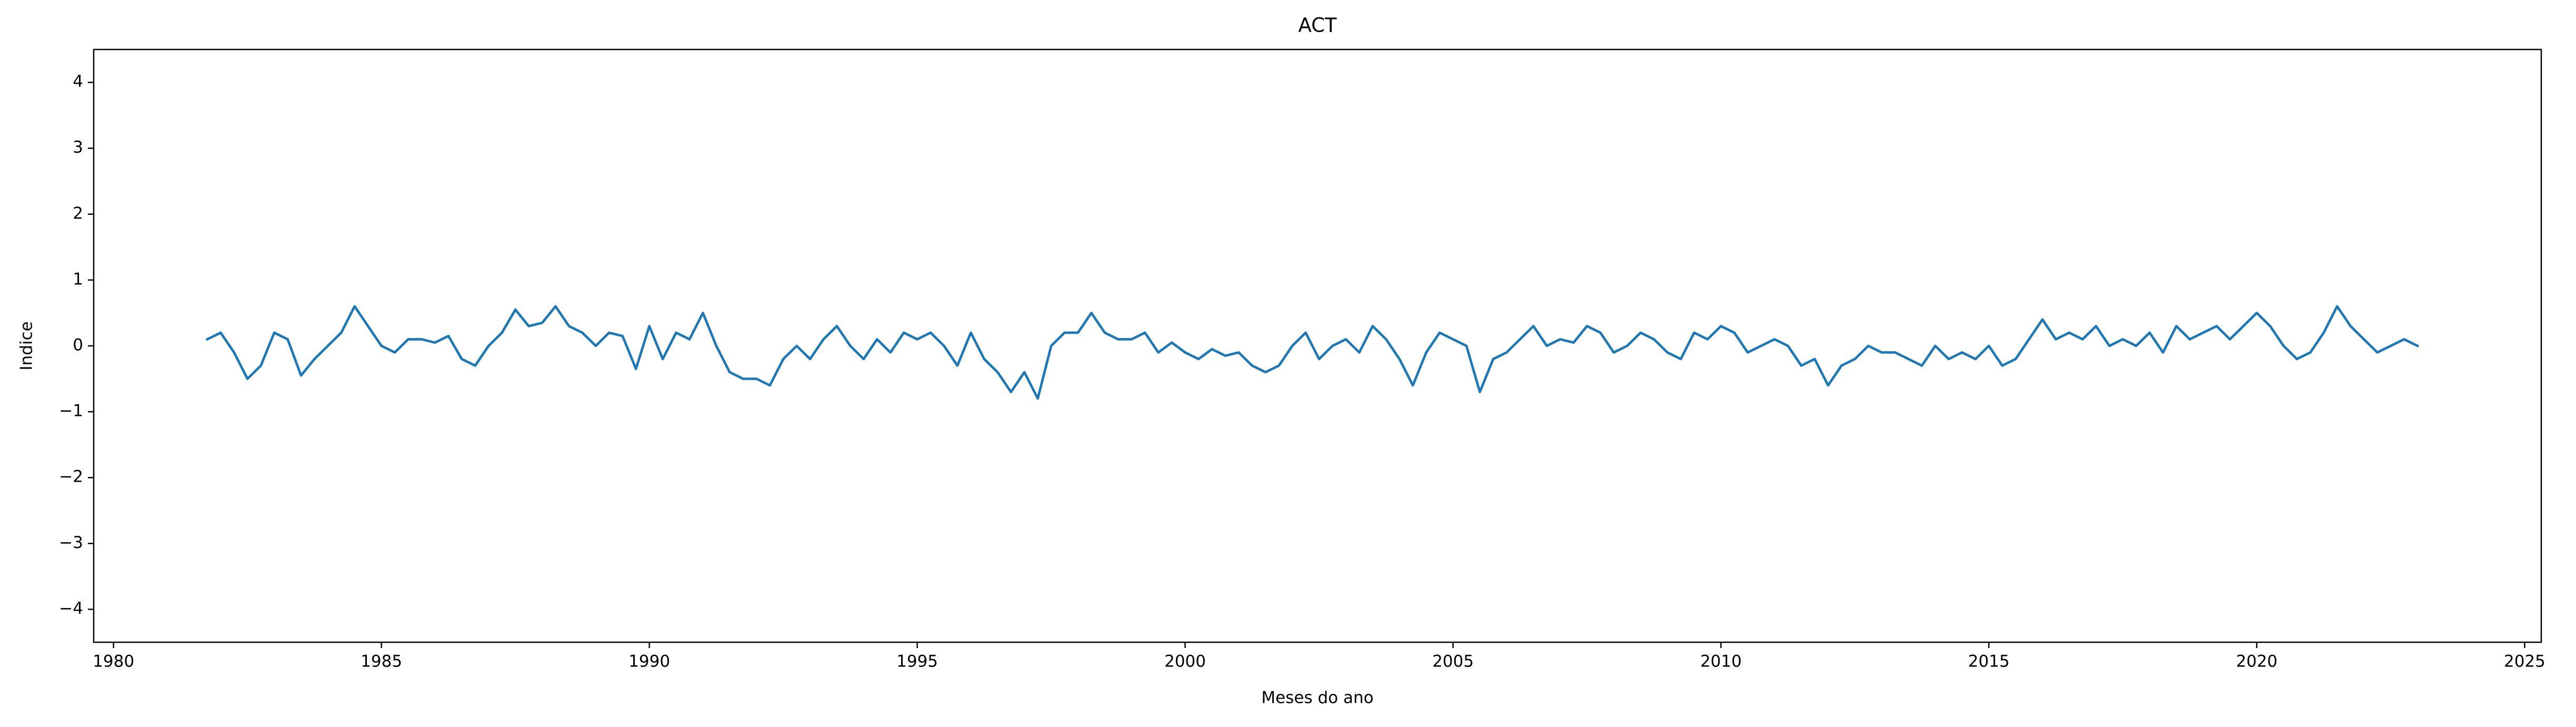  What do you see at coordinates (1453, 661) in the screenshot?
I see `x-tick-label: 2005` at bounding box center [1453, 661].